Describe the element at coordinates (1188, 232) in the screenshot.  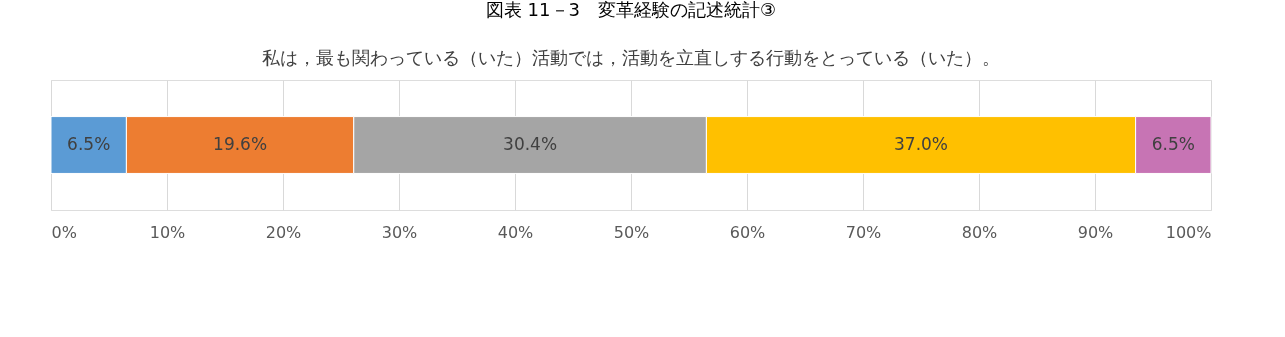
I see `x-tick-label: 100%` at that location.